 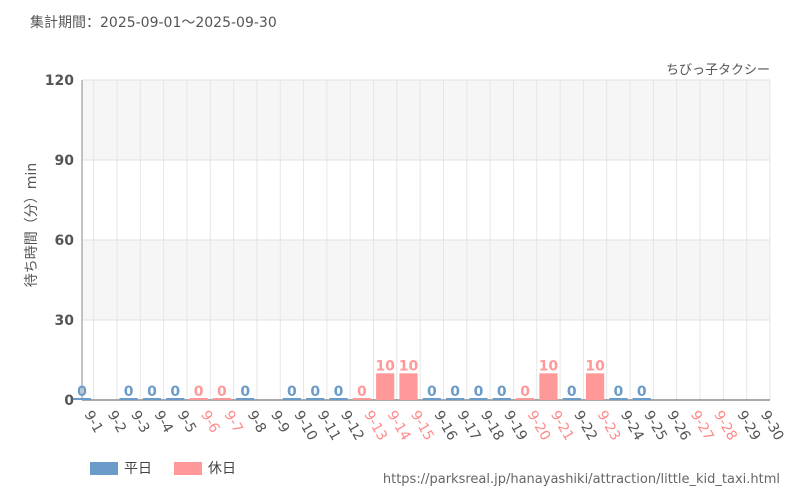 I want to click on x-tick-label: 9-28, so click(x=725, y=426).